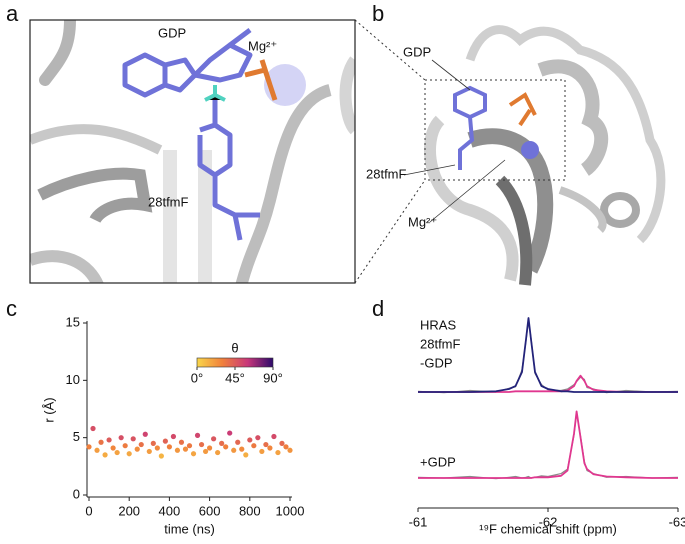  Describe the element at coordinates (48, 409) in the screenshot. I see `y-axis-label: r (Å)` at that location.